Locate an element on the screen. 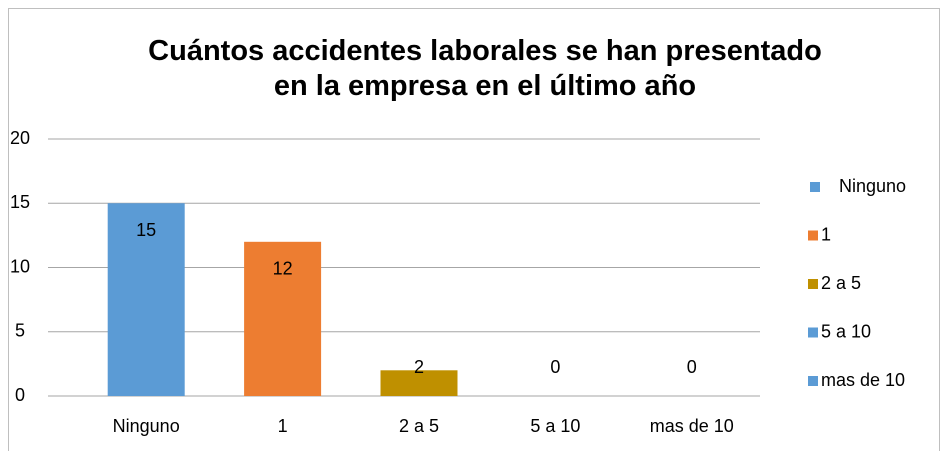 This screenshot has height=451, width=945. data-label: 12 is located at coordinates (283, 269).